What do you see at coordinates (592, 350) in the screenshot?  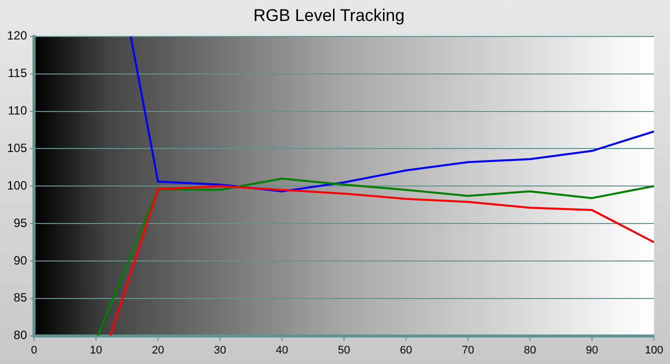 I see `x-tick-label: 90` at bounding box center [592, 350].